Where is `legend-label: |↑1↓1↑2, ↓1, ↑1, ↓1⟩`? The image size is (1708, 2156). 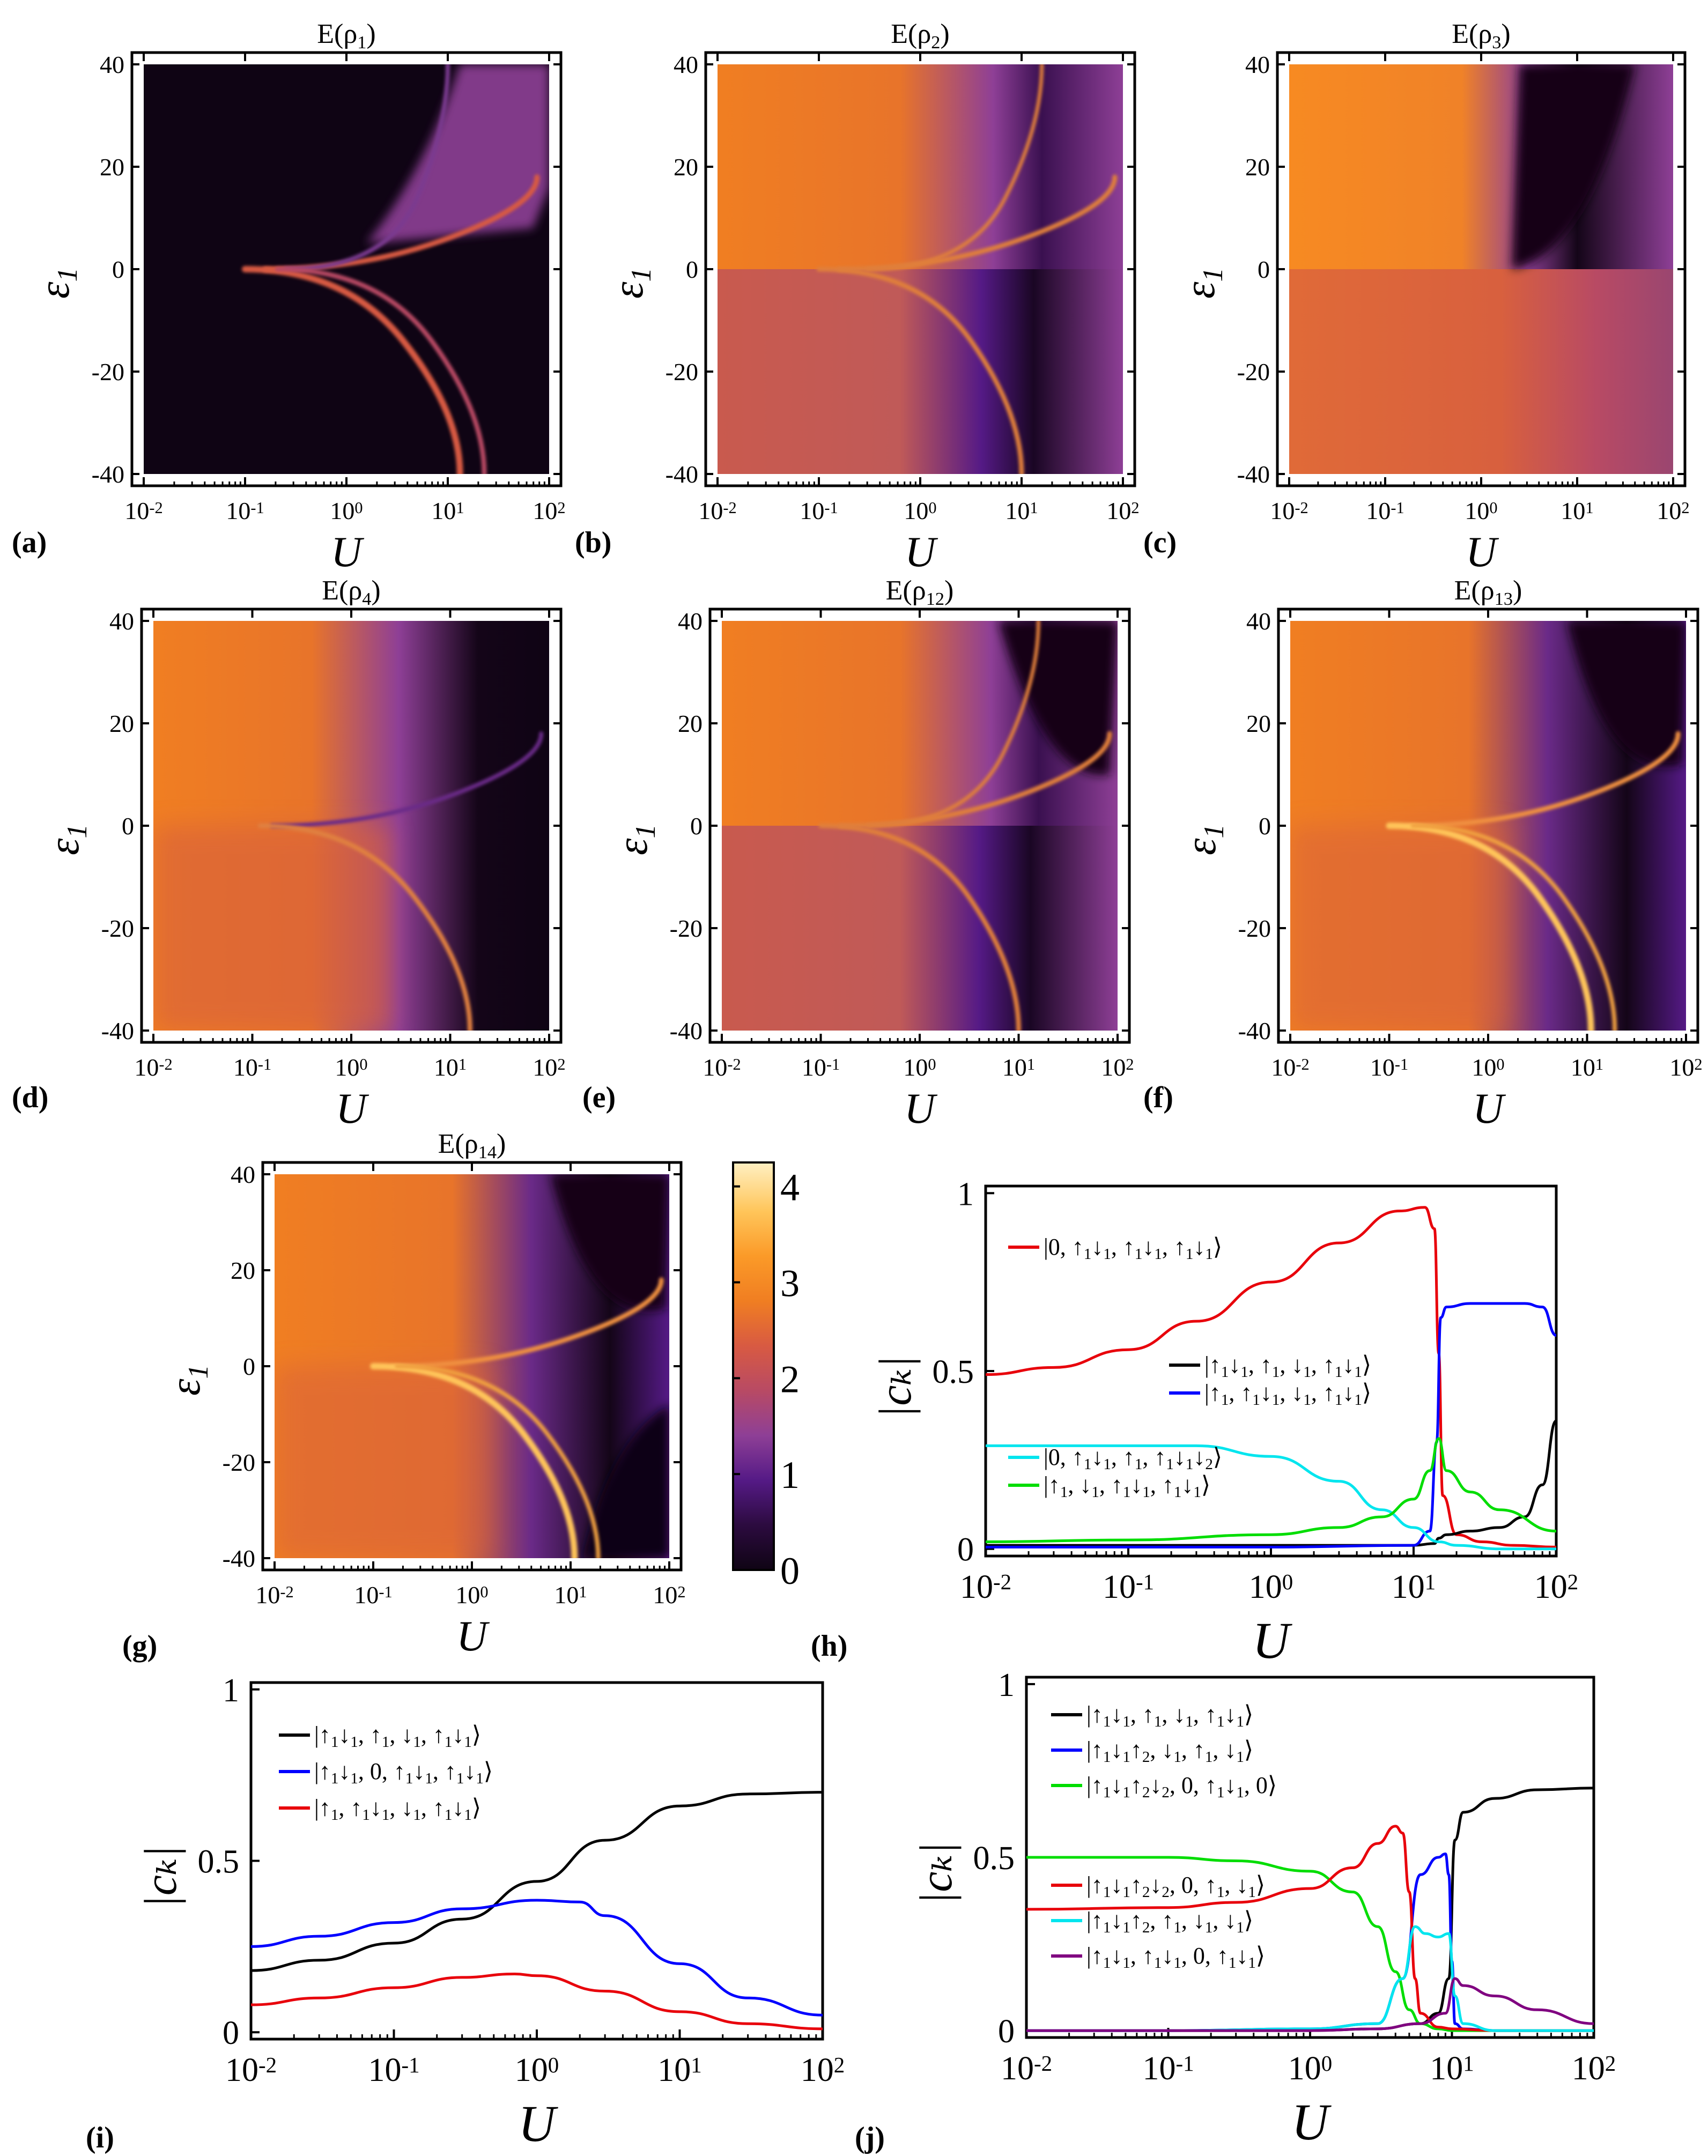
legend-label: |↑1↓1↑2, ↓1, ↑1, ↓1⟩ is located at coordinates (1169, 1751).